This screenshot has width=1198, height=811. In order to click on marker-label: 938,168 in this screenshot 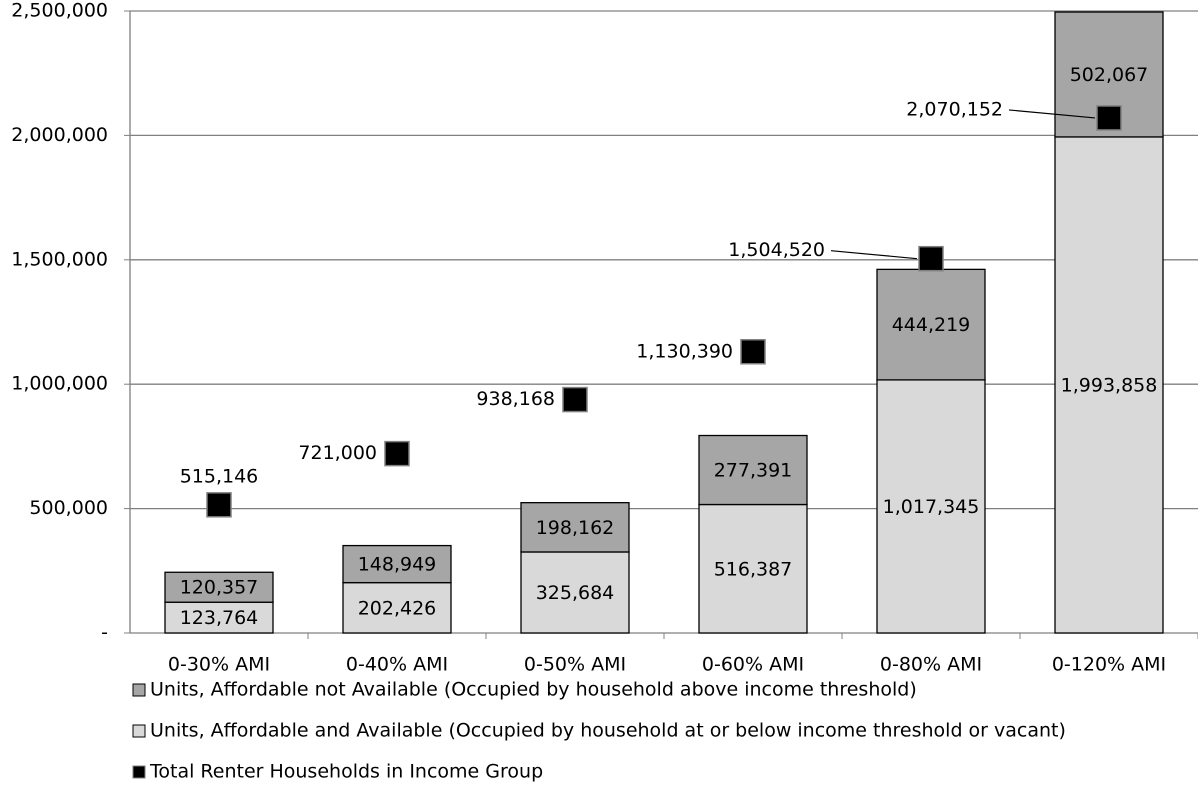, I will do `click(515, 399)`.